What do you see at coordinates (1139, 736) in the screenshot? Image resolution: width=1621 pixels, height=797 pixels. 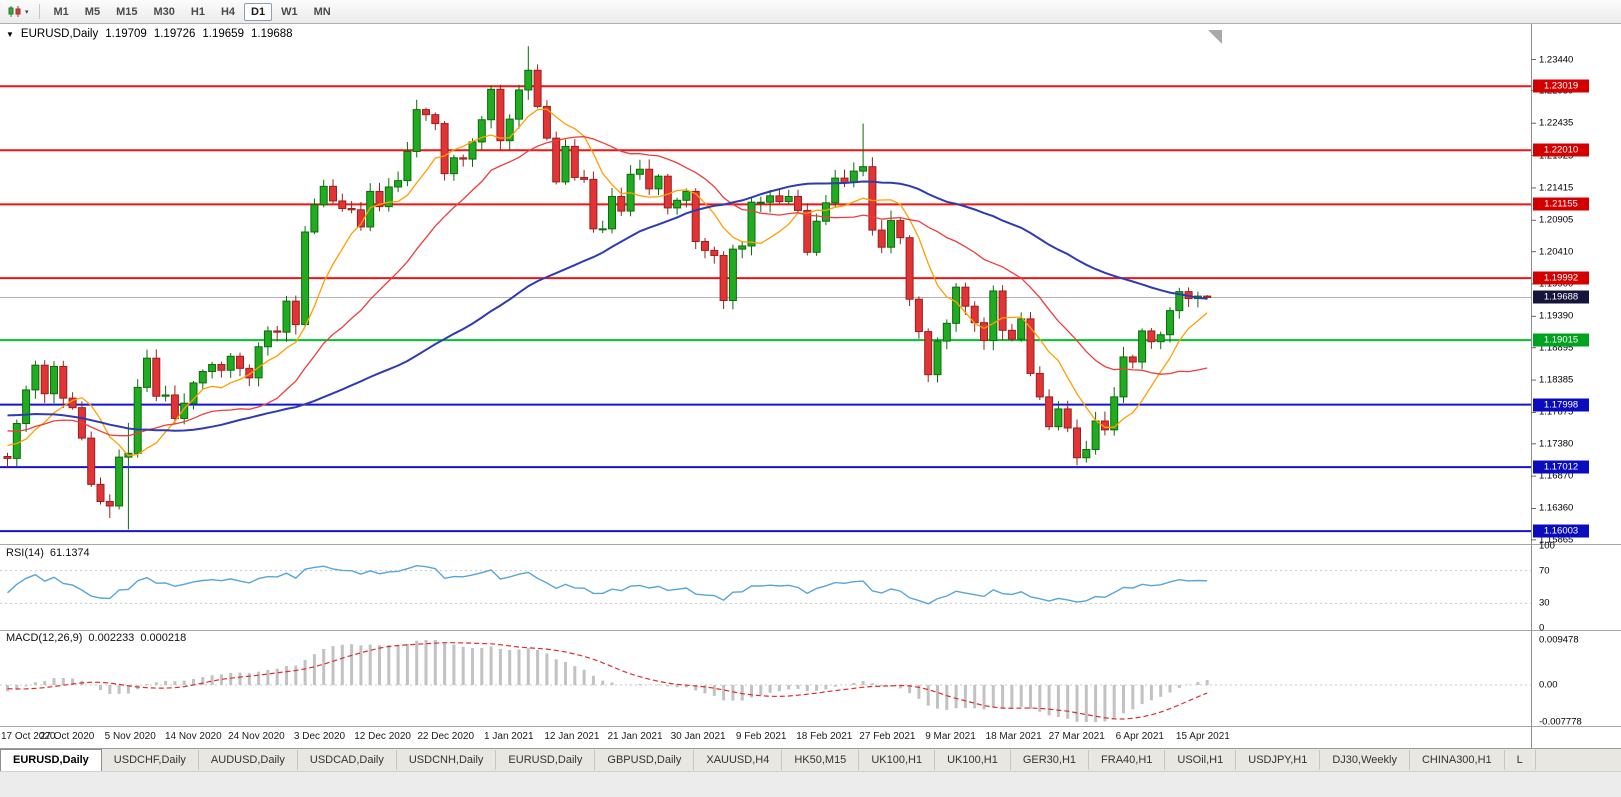 I see `time-axis-label: 6 Apr 2021` at bounding box center [1139, 736].